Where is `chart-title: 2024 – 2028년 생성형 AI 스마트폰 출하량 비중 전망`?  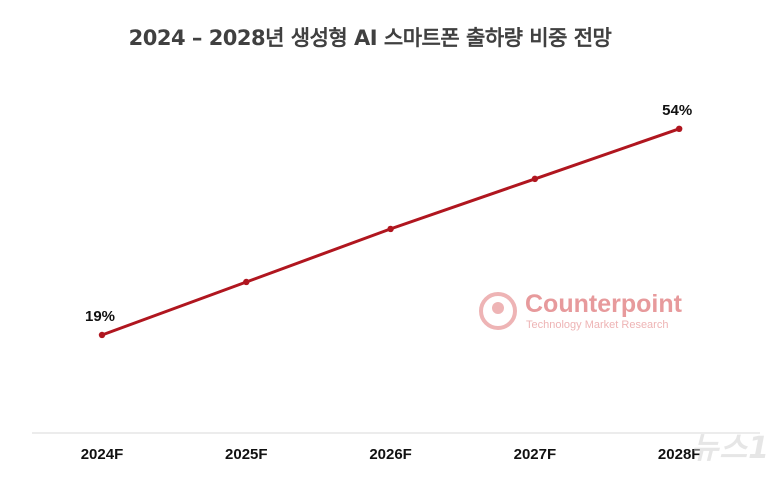 chart-title: 2024 – 2028년 생성형 AI 스마트폰 출하량 비중 전망 is located at coordinates (370, 38).